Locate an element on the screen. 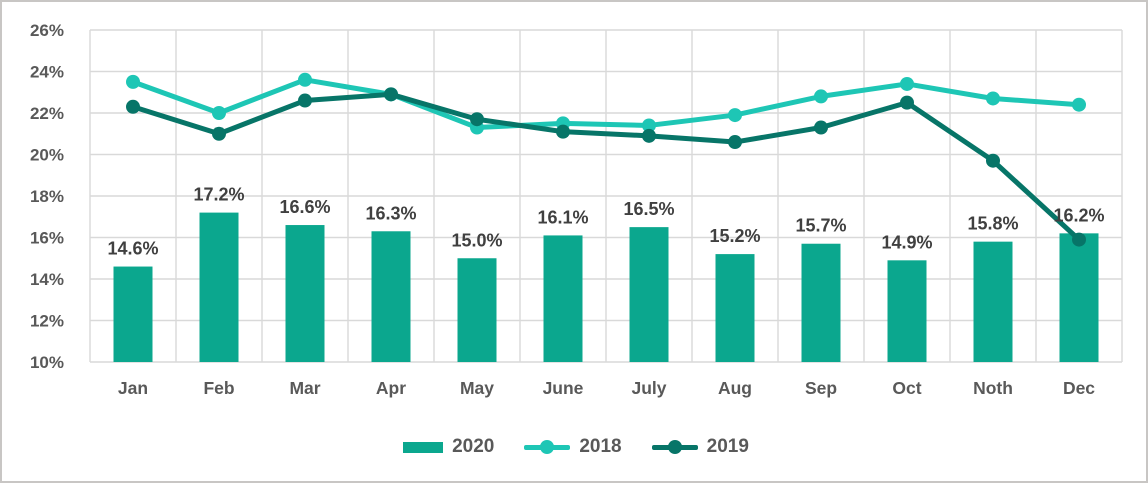 Image resolution: width=1148 pixels, height=483 pixels. legend-item-2018: 2018 is located at coordinates (573, 447).